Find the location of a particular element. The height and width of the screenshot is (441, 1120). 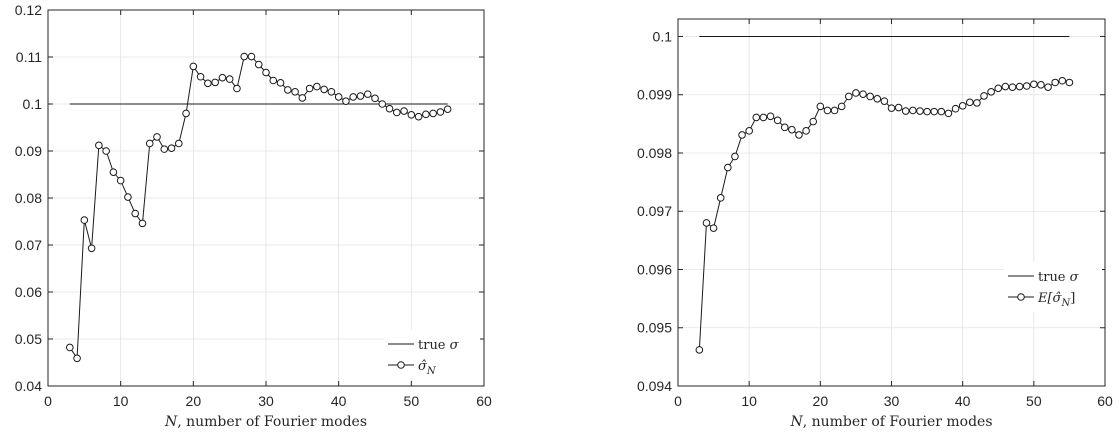

legend-label-2: σ̂N is located at coordinates (427, 368).